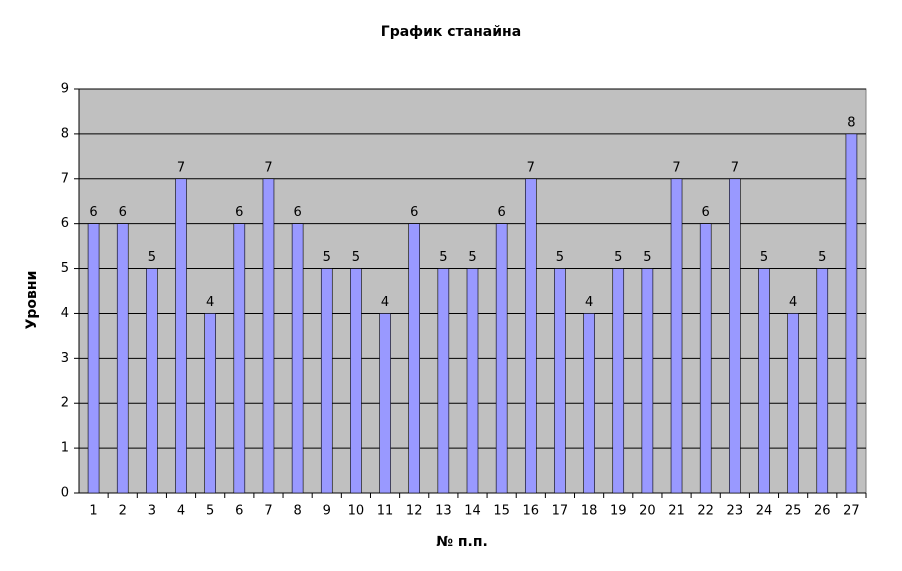  I want to click on y-tick-label: 3, so click(65, 358).